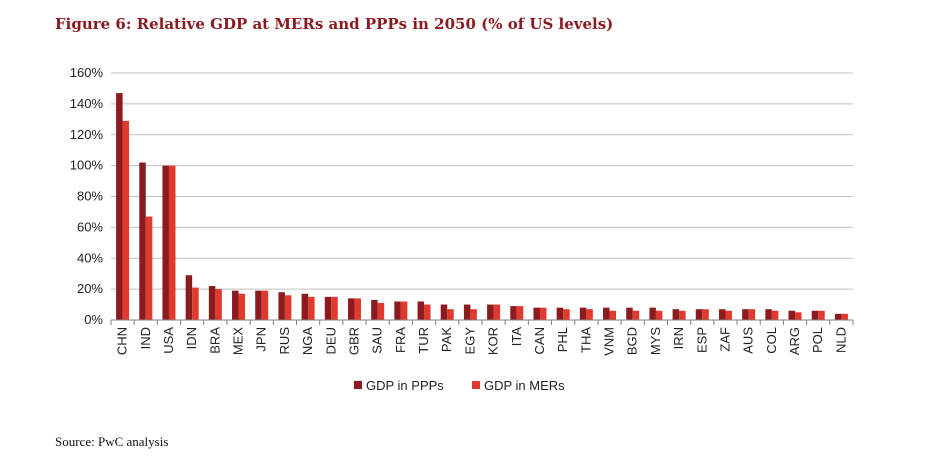 Image resolution: width=943 pixels, height=472 pixels. What do you see at coordinates (794, 341) in the screenshot?
I see `x-tick-label: ARG` at bounding box center [794, 341].